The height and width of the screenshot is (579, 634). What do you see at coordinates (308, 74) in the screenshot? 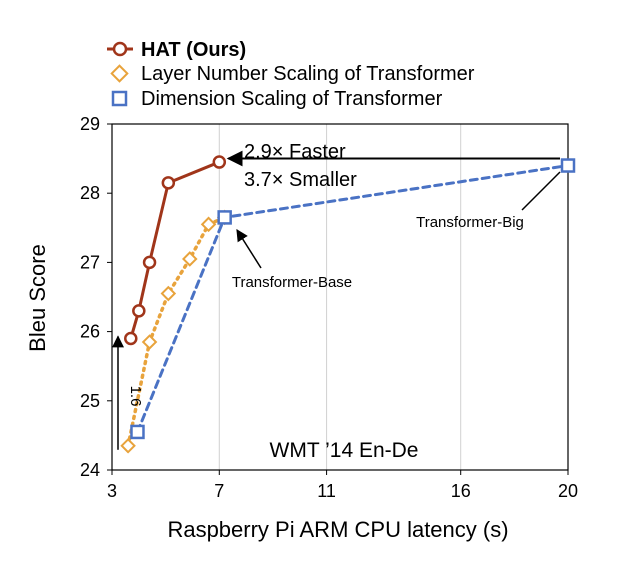
I see `legend-layer-label: Layer Number Scaling of Transformer` at bounding box center [308, 74].